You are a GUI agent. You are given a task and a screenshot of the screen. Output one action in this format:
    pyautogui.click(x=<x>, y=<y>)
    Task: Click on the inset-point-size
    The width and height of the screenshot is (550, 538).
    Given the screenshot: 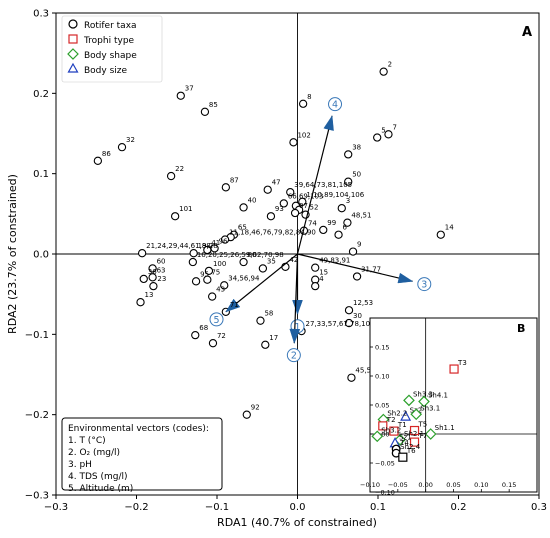 What is the action you would take?
    pyautogui.click(x=406, y=415)
    